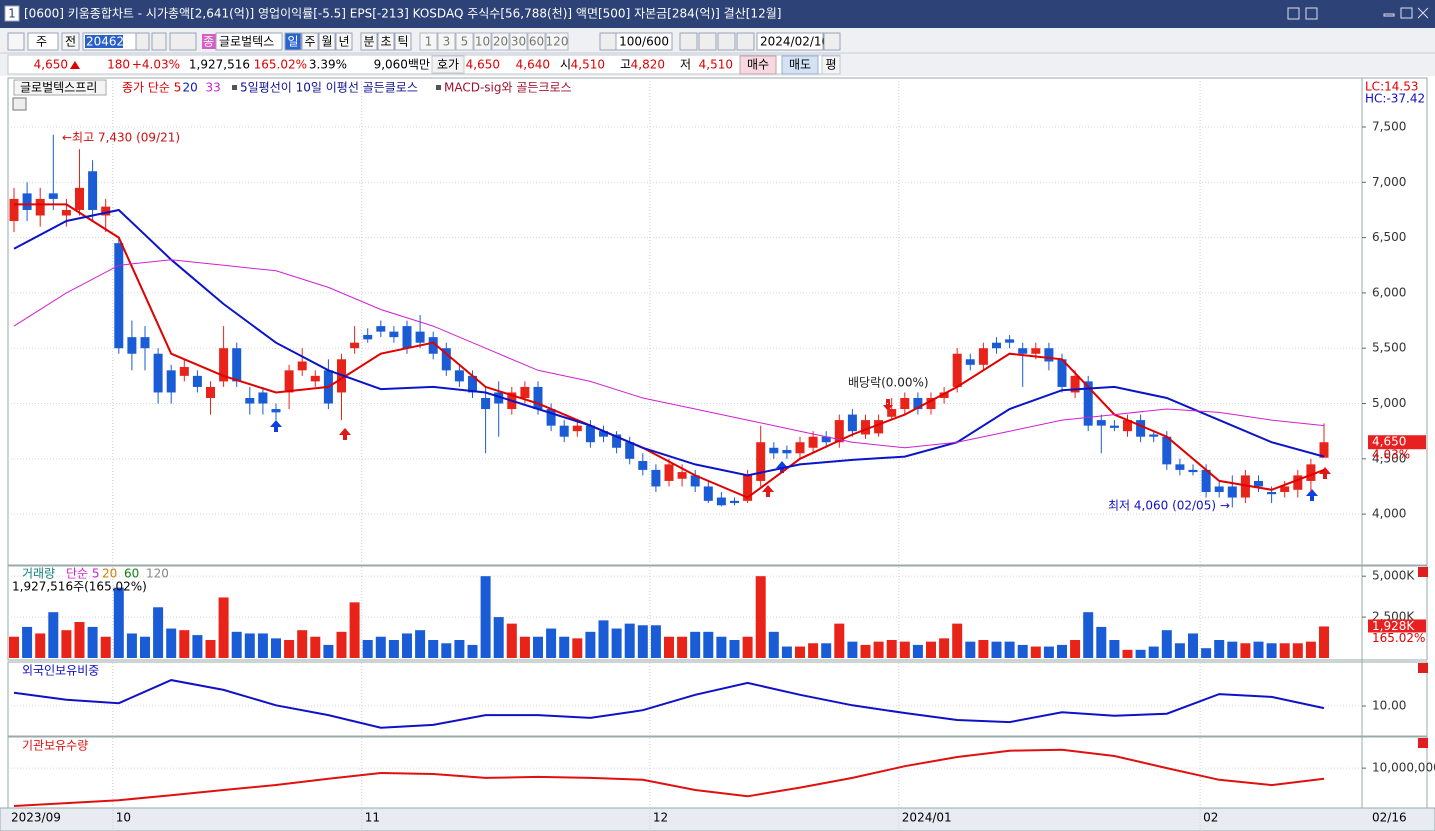  What do you see at coordinates (280, 65) in the screenshot?
I see `label: 165.02%` at bounding box center [280, 65].